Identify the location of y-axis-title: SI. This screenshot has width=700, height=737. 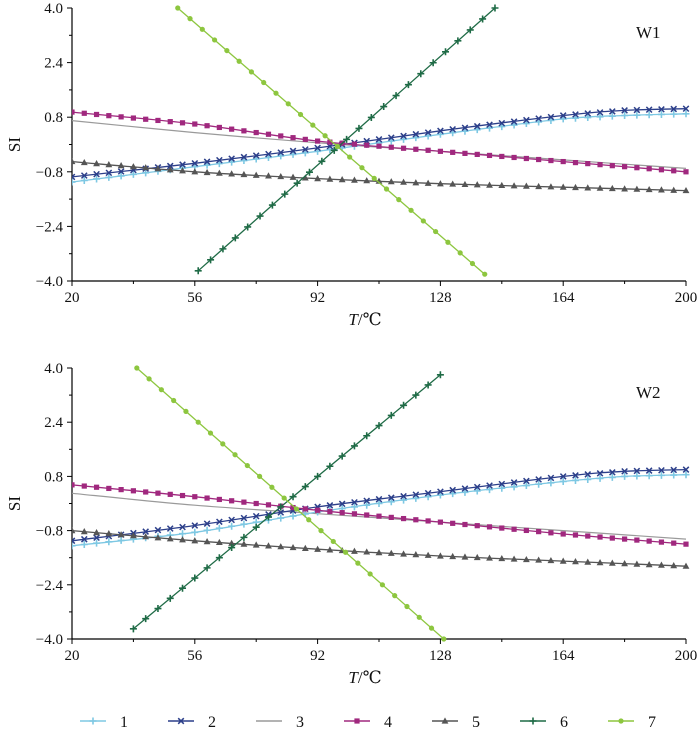
(14, 503).